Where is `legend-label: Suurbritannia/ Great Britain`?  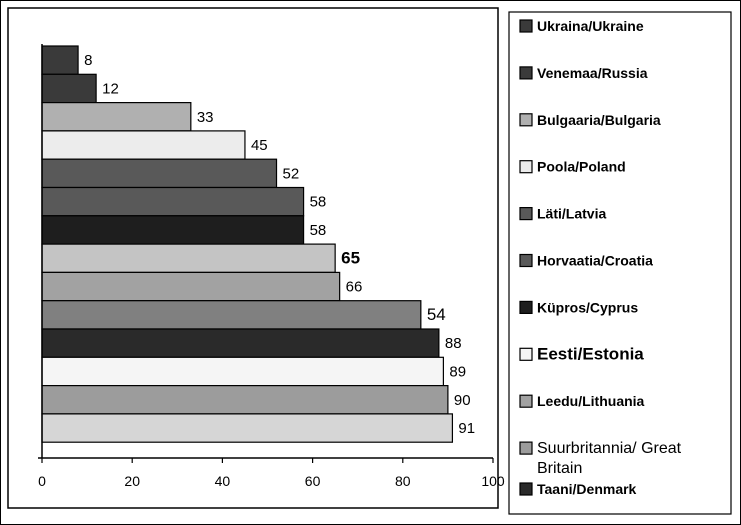
legend-label: Suurbritannia/ Great Britain is located at coordinates (609, 458).